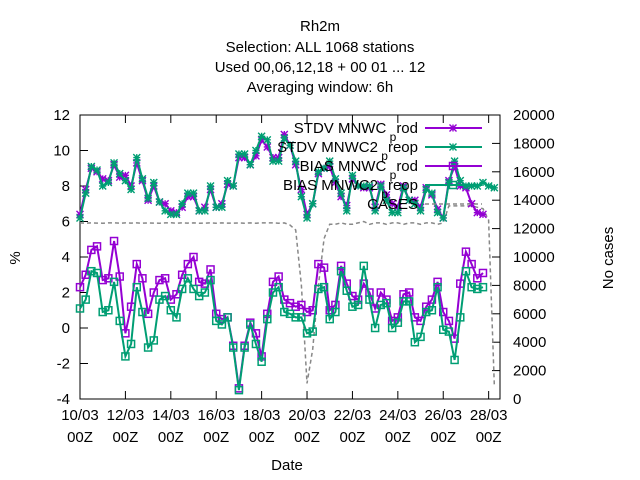 Image resolution: width=640 pixels, height=480 pixels. Describe the element at coordinates (398, 415) in the screenshot. I see `x-tick-label: 24/03` at that location.